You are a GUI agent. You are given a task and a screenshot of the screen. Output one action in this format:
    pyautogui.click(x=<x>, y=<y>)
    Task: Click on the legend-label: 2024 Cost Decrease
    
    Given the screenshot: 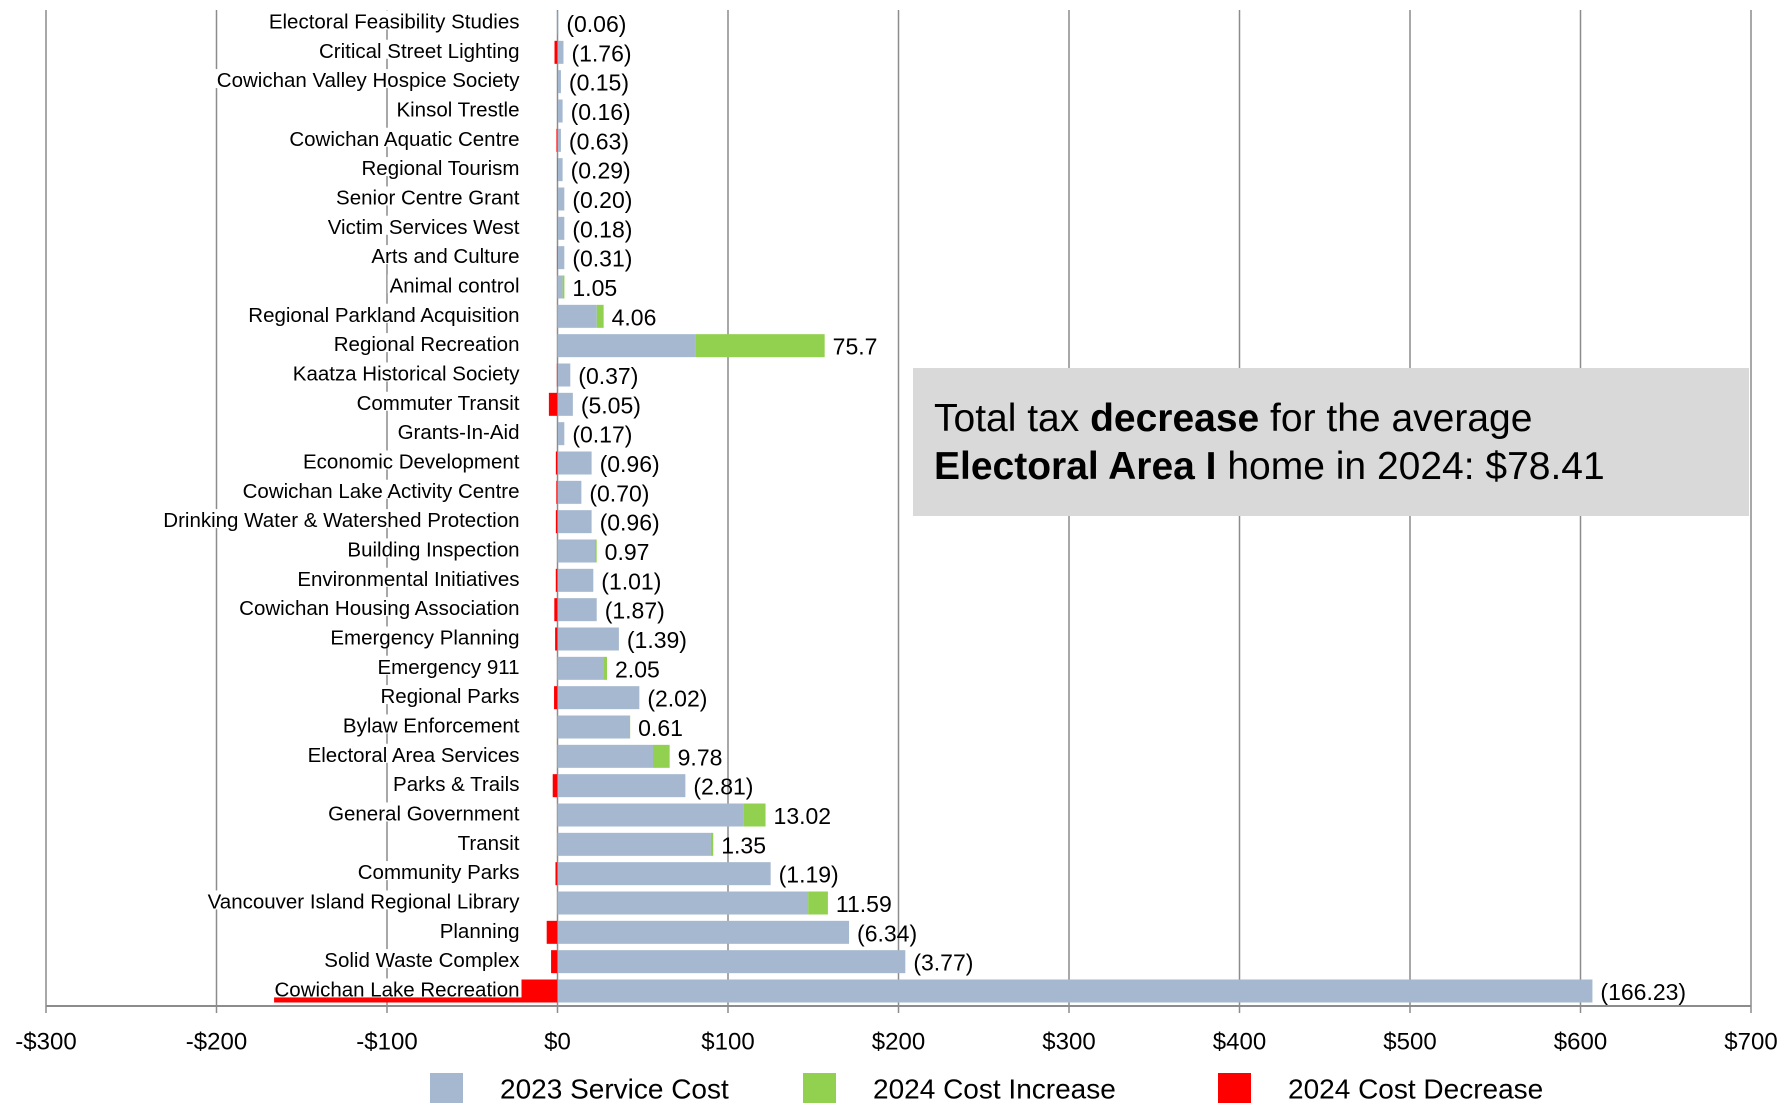 What is the action you would take?
    pyautogui.click(x=1415, y=1088)
    